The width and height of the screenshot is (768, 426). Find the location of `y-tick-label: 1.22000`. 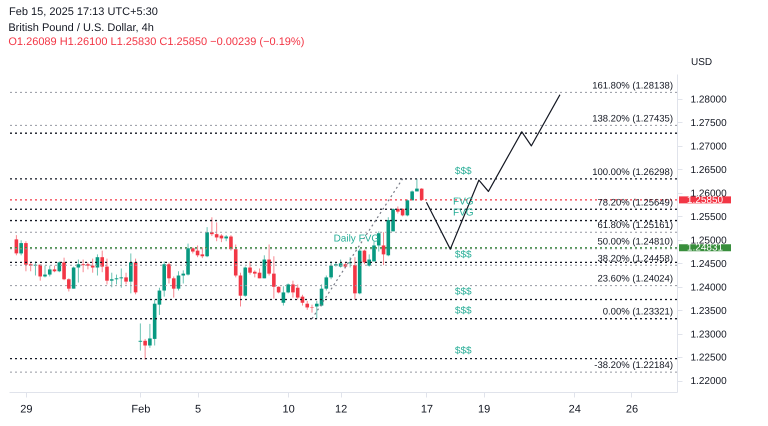

y-tick-label: 1.22000 is located at coordinates (709, 382).